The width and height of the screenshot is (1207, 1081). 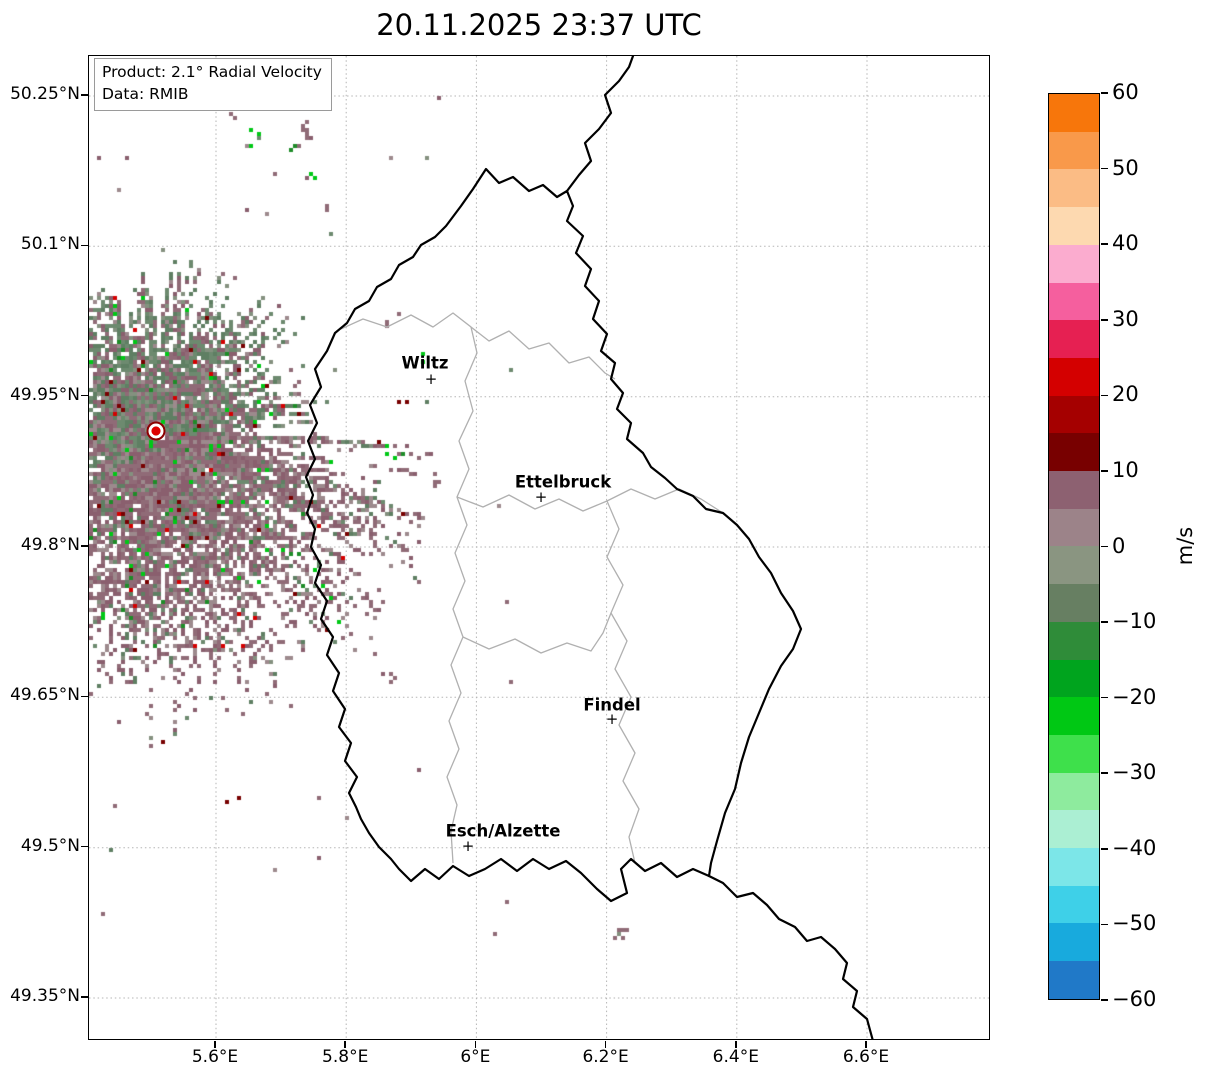 What do you see at coordinates (1134, 696) in the screenshot?
I see `colorbar-tick-label: −20` at bounding box center [1134, 696].